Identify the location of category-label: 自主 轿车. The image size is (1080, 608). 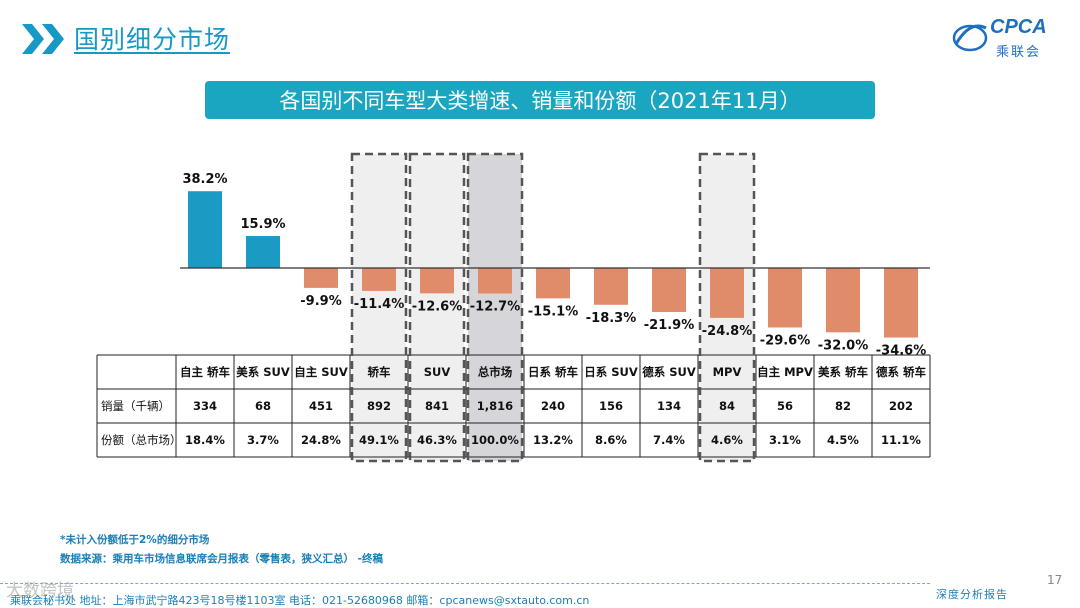
(205, 372).